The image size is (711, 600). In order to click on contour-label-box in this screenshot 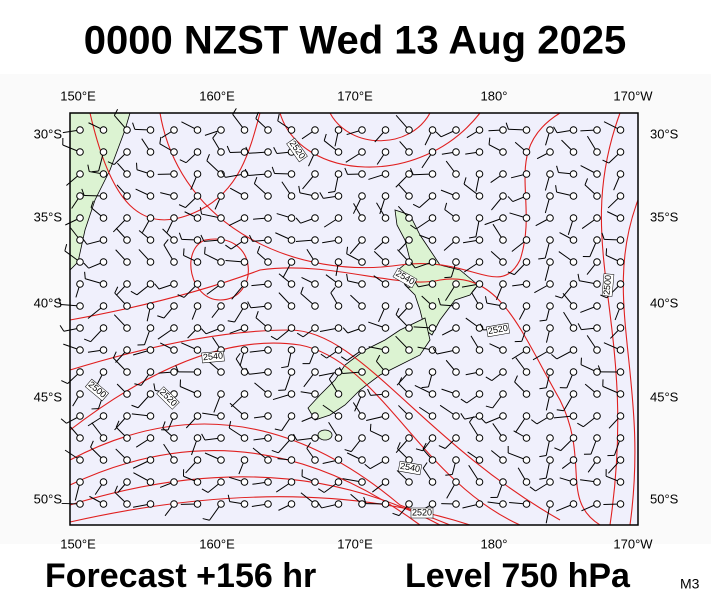, I will do `click(213, 357)`.